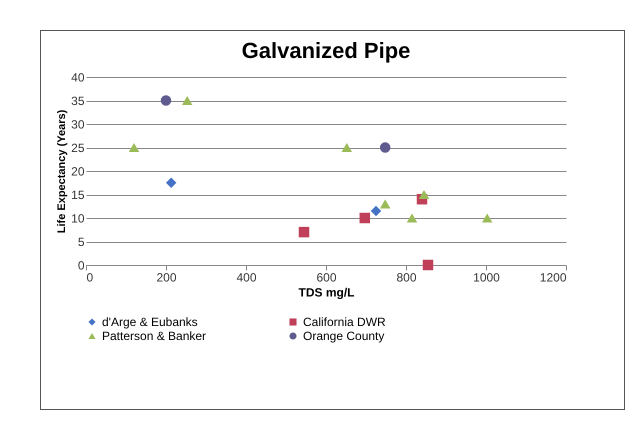 This screenshot has width=639, height=422. Describe the element at coordinates (81, 265) in the screenshot. I see `y-tick-label: 0` at that location.